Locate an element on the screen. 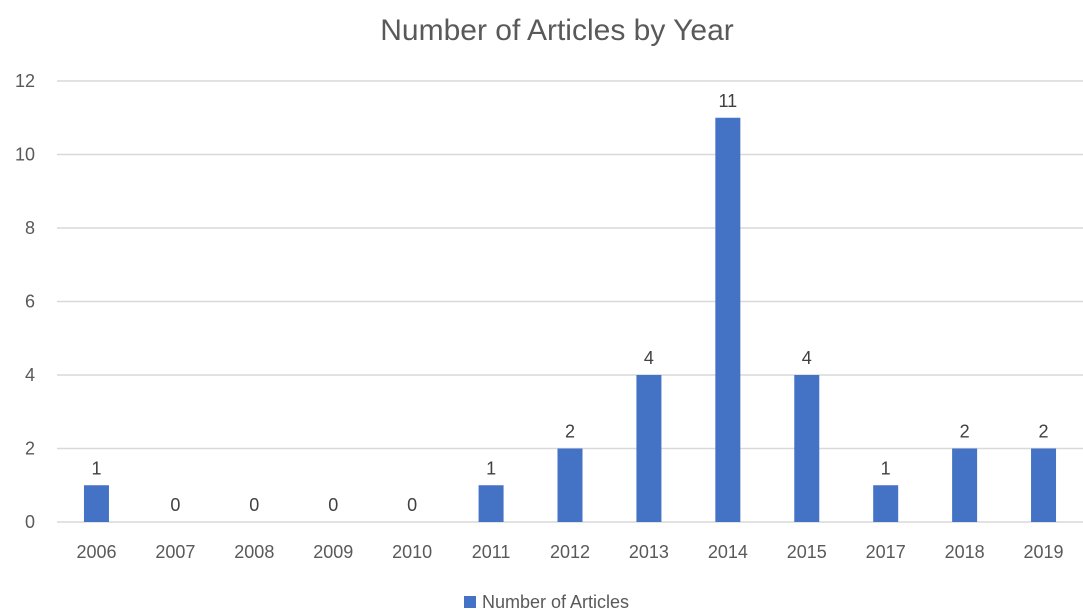 This screenshot has width=1083, height=612. legend: Number of Articles is located at coordinates (546, 602).